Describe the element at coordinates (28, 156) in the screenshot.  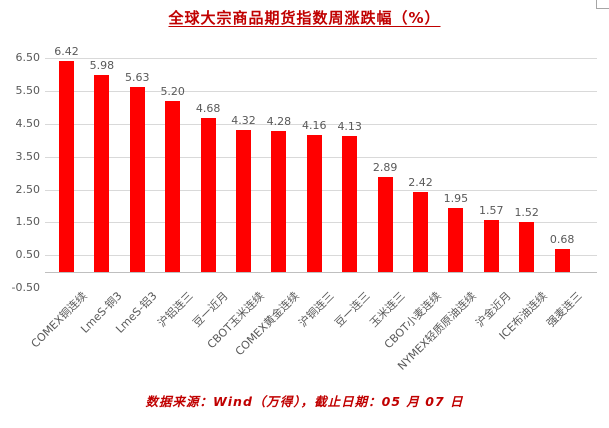
I see `y-axis-tick-label: 3.50` at that location.